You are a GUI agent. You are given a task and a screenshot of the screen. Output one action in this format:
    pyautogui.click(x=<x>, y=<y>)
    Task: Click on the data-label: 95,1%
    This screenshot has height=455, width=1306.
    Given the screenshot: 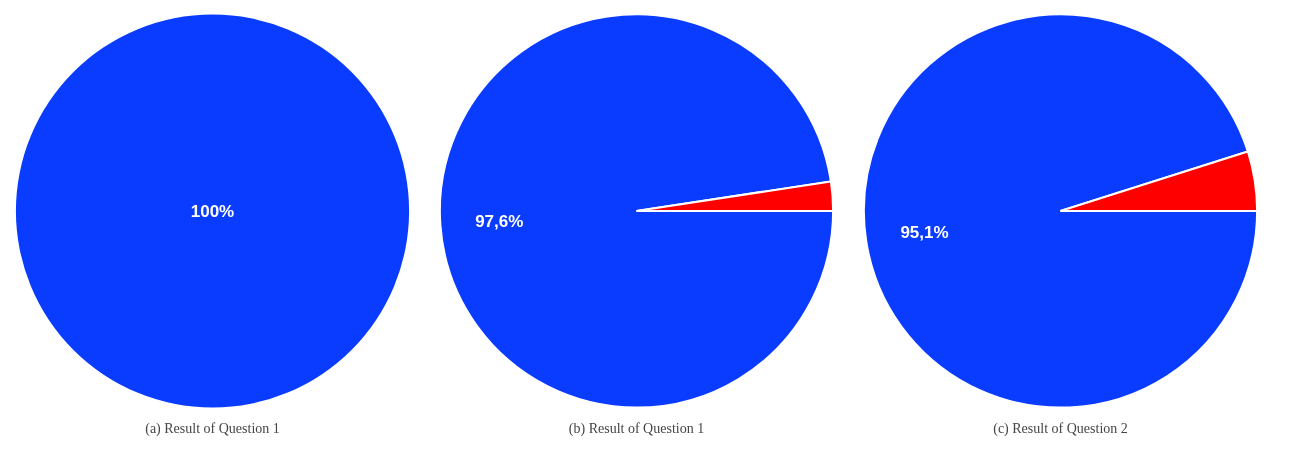 What is the action you would take?
    pyautogui.click(x=924, y=232)
    